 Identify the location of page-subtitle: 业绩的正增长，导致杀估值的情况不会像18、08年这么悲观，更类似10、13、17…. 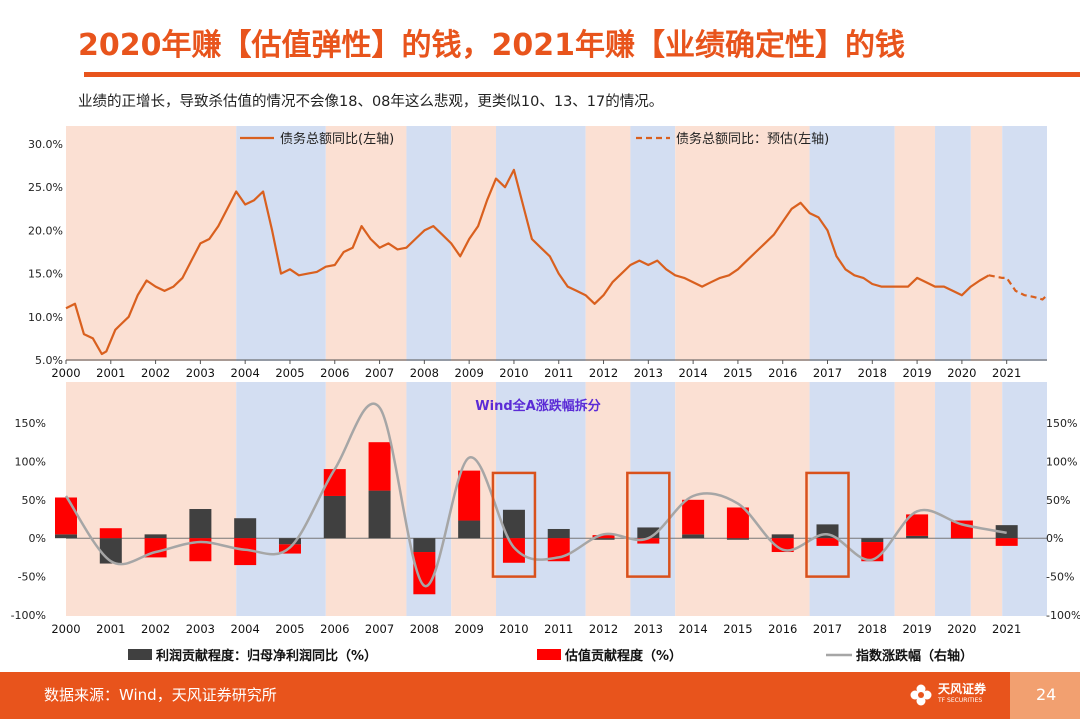
(371, 102).